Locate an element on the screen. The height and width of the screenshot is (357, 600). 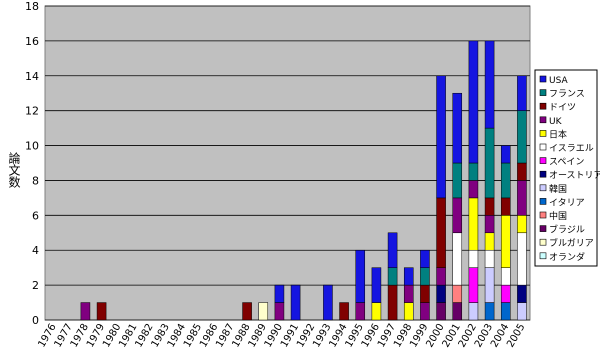
legend-label: 韓国 is located at coordinates (558, 189).